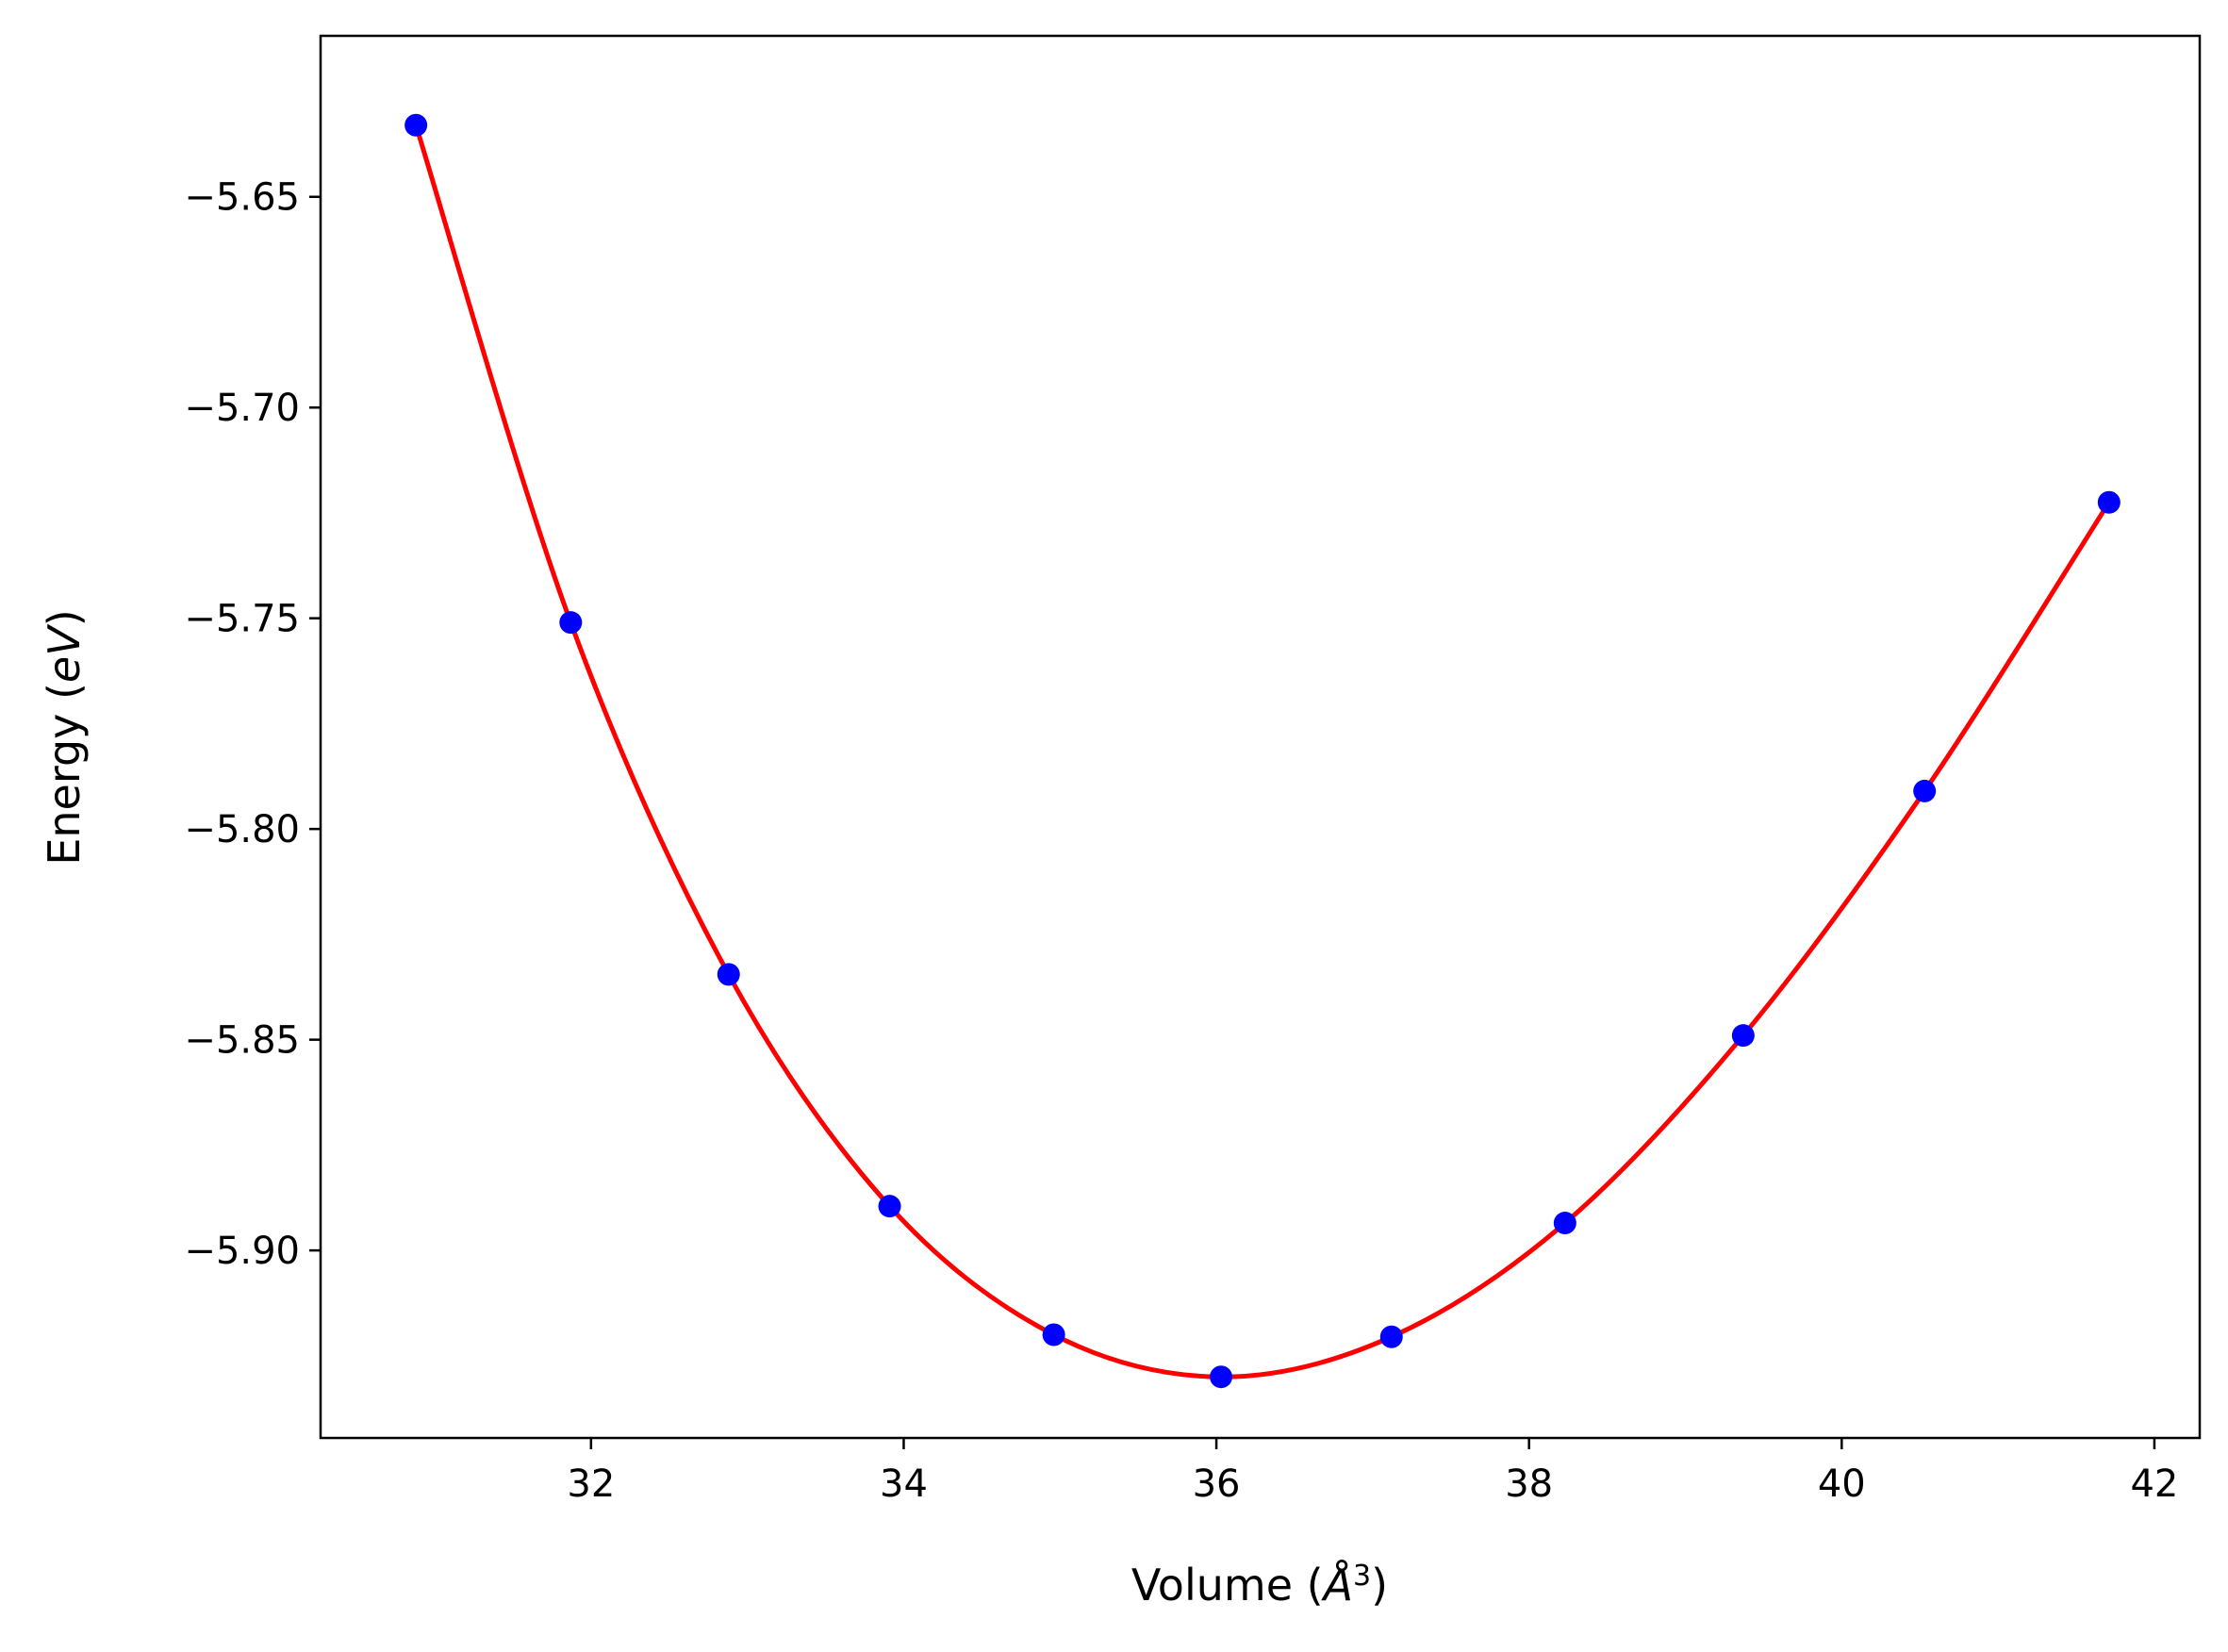 Image resolution: width=2228 pixels, height=1652 pixels. What do you see at coordinates (242, 829) in the screenshot?
I see `y-tick-label: −5.80` at bounding box center [242, 829].